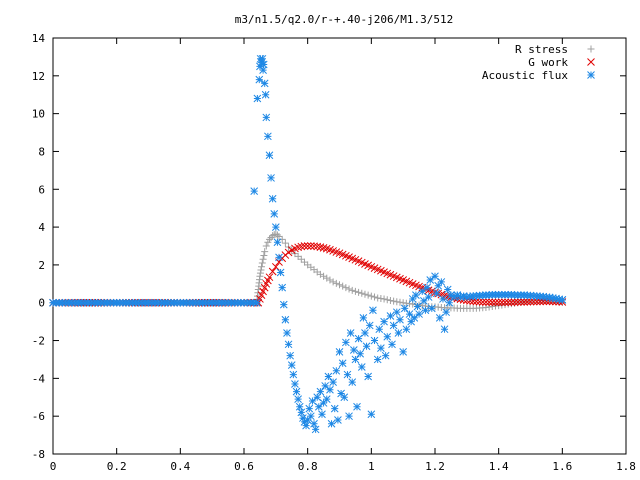  Describe the element at coordinates (591, 75) in the screenshot. I see `legend-marker` at that location.